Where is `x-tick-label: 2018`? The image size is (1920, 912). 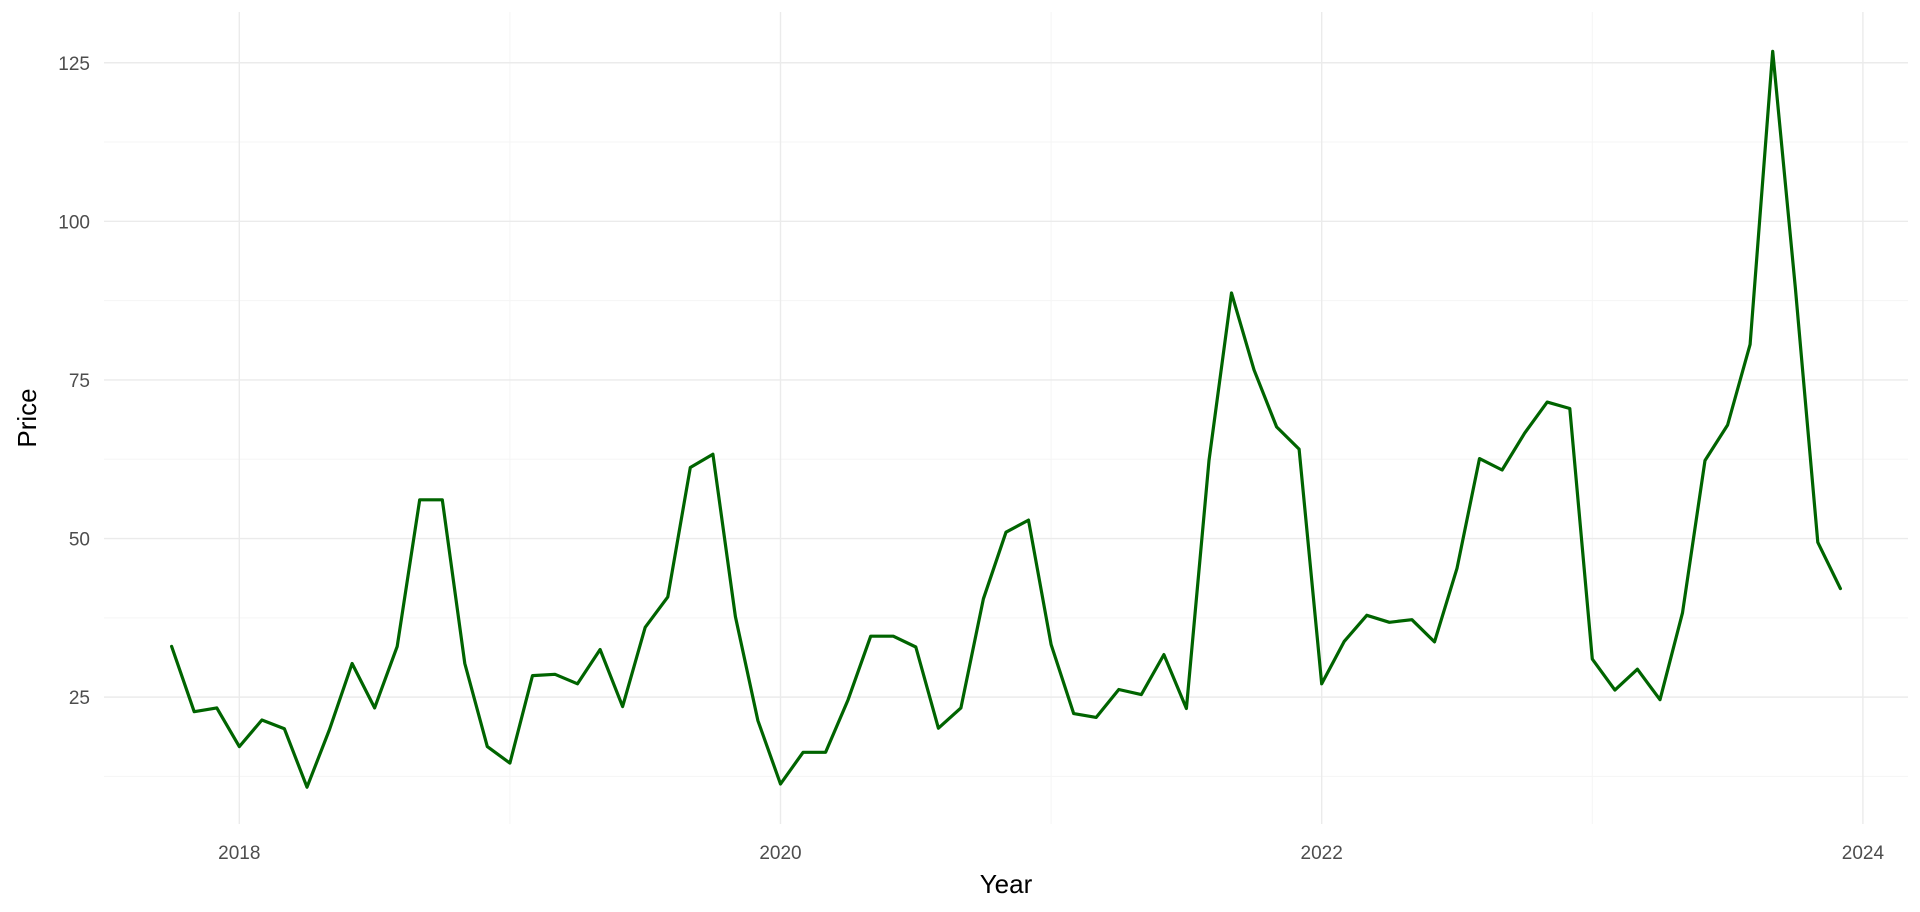
x-tick-label: 2018 is located at coordinates (239, 853).